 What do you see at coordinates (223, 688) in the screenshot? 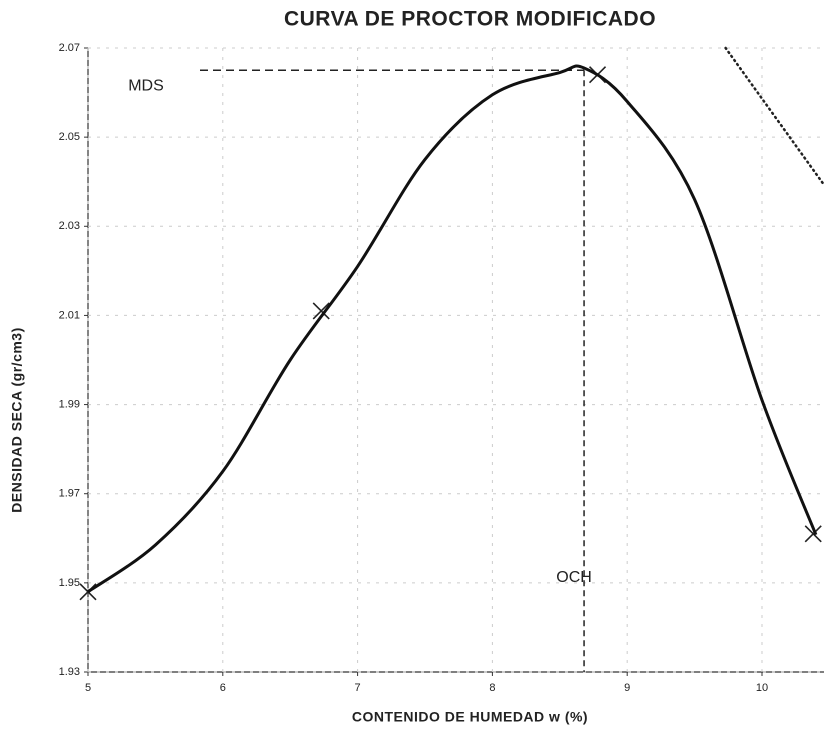
I see `x-tick-label: 6` at bounding box center [223, 688].